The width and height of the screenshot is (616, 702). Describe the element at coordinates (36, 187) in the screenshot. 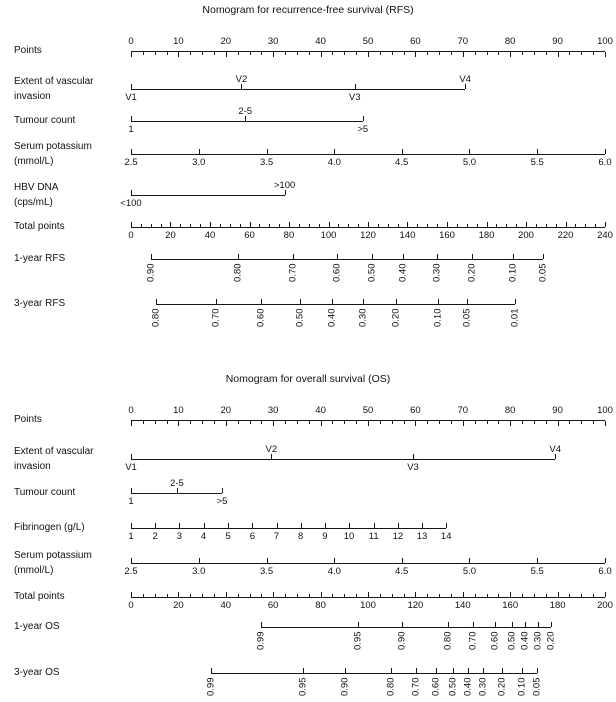

I see `row-label: HBV DNA` at that location.